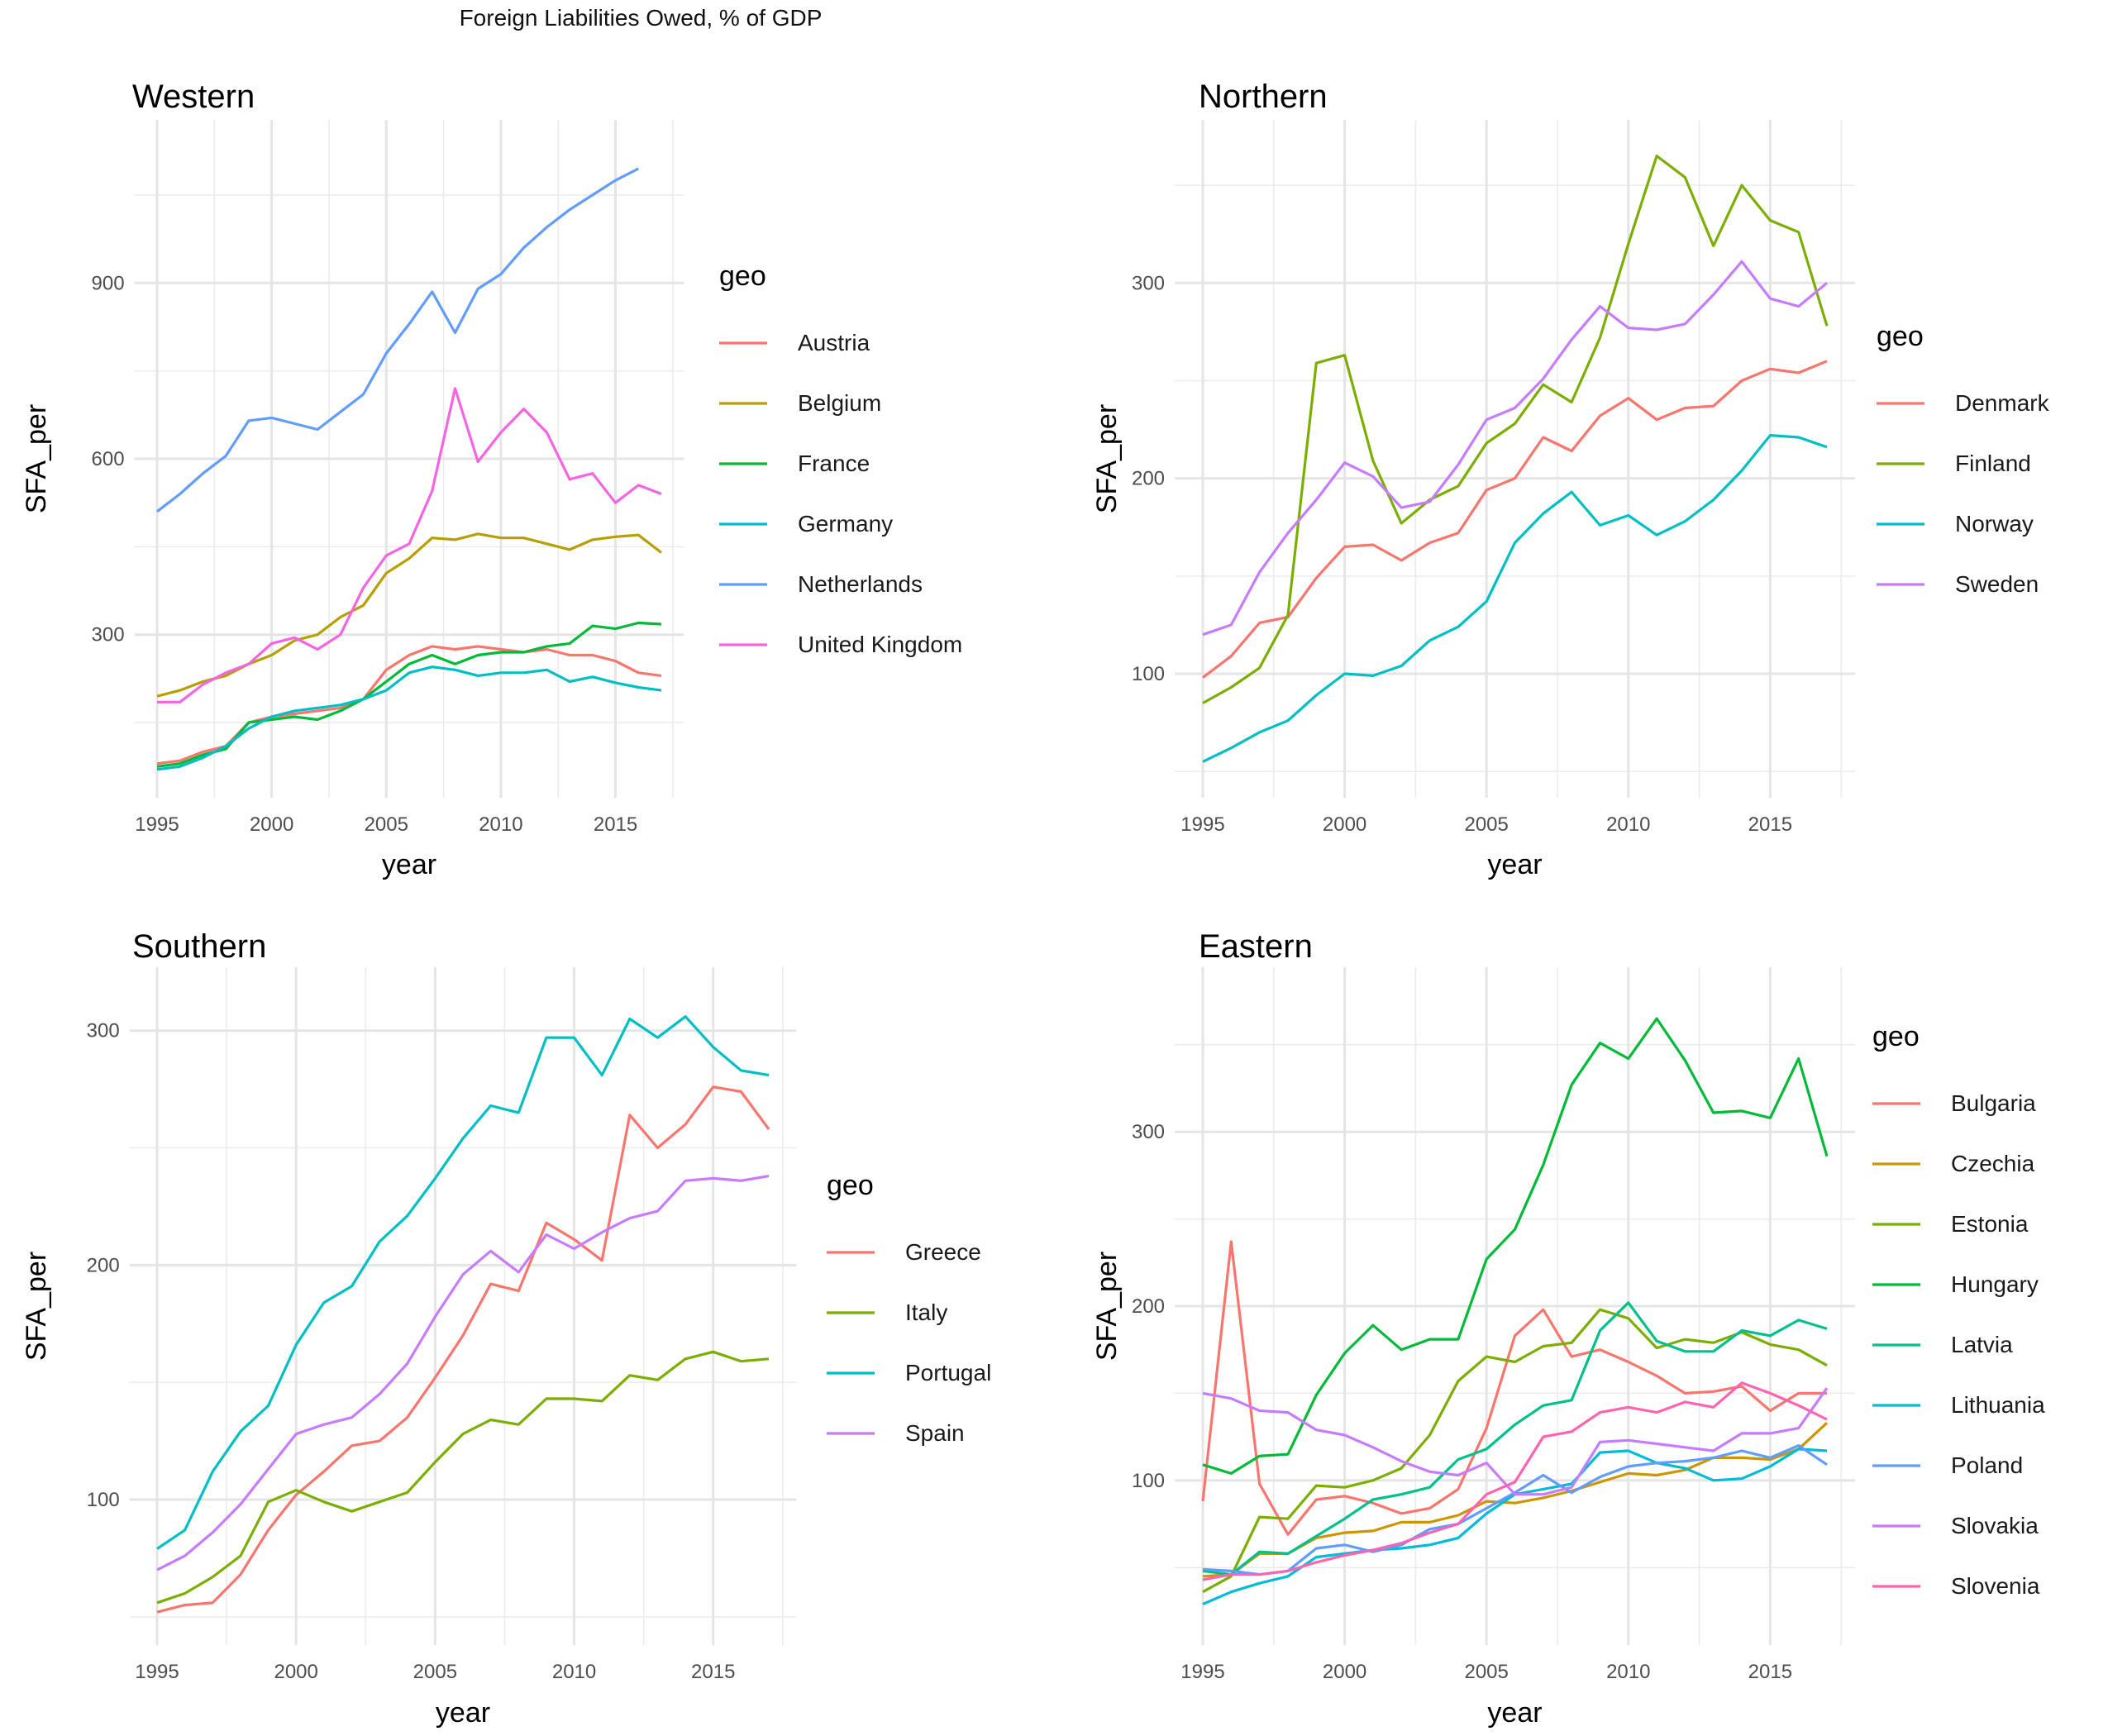 Image resolution: width=2108 pixels, height=1736 pixels. I want to click on legend-label: United Kingdom, so click(880, 644).